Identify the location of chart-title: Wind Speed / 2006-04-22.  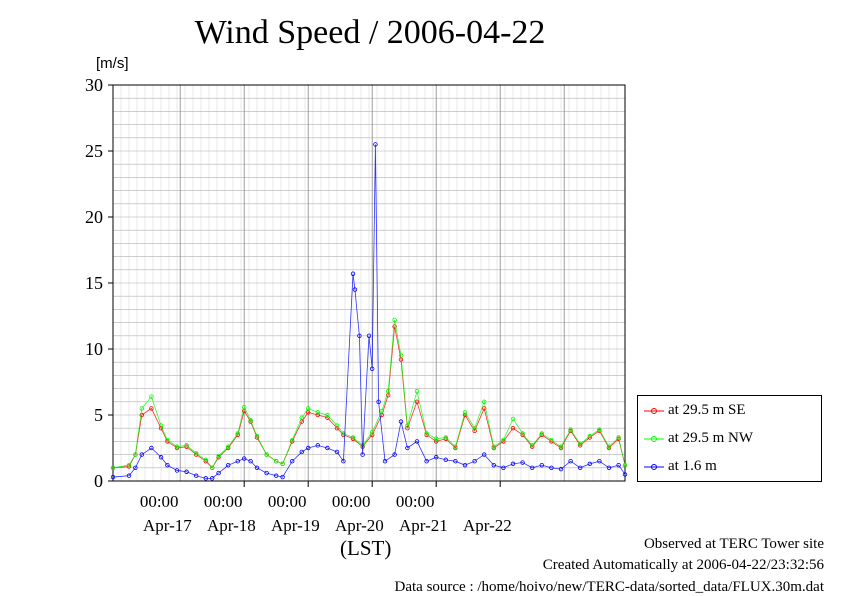
(370, 32).